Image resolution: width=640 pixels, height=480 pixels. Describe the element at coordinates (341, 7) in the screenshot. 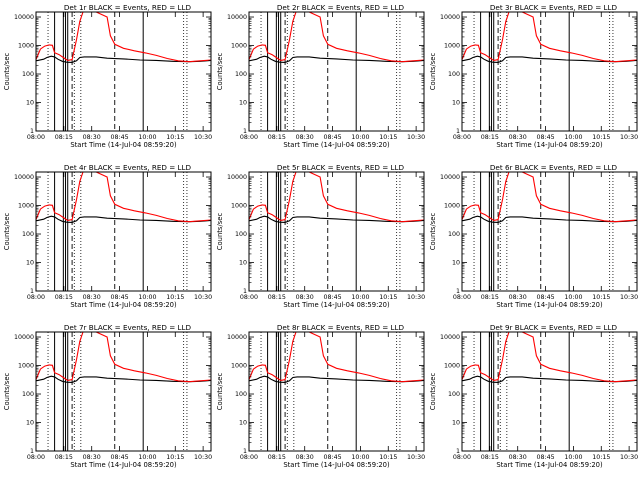

I see `chart-title: Det 2r BLACK = Events, RED = LLD` at that location.